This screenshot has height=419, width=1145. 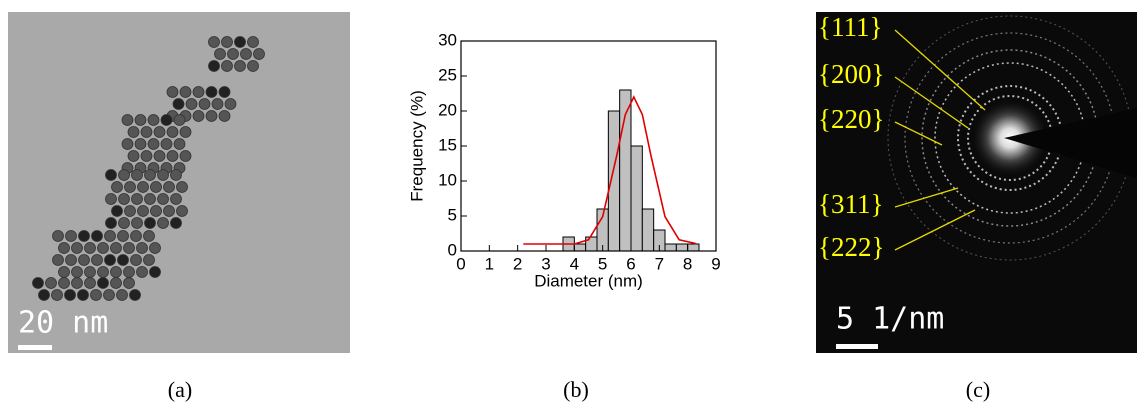 I want to click on x-tick-label: 3, so click(x=545, y=263).